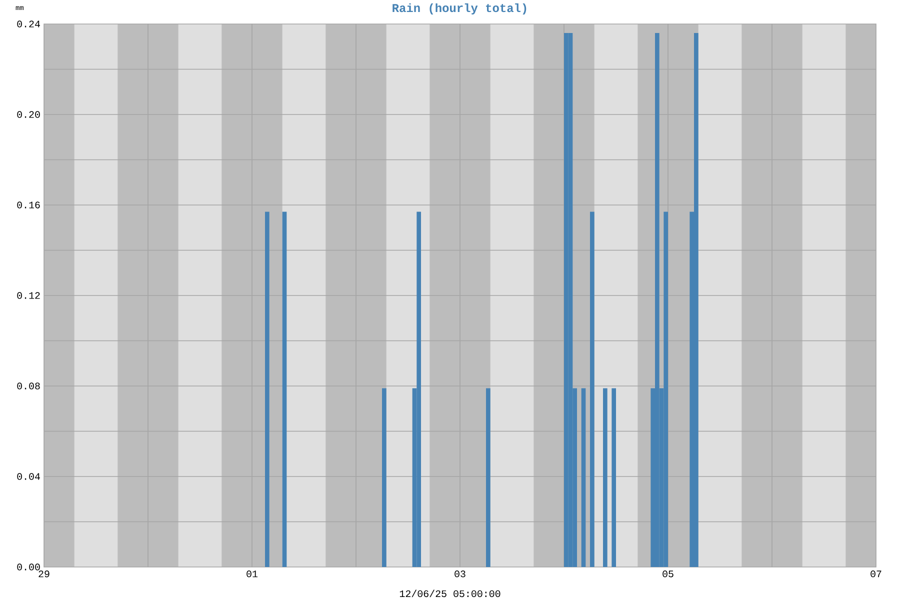  I want to click on x-tick-label: 01, so click(252, 574).